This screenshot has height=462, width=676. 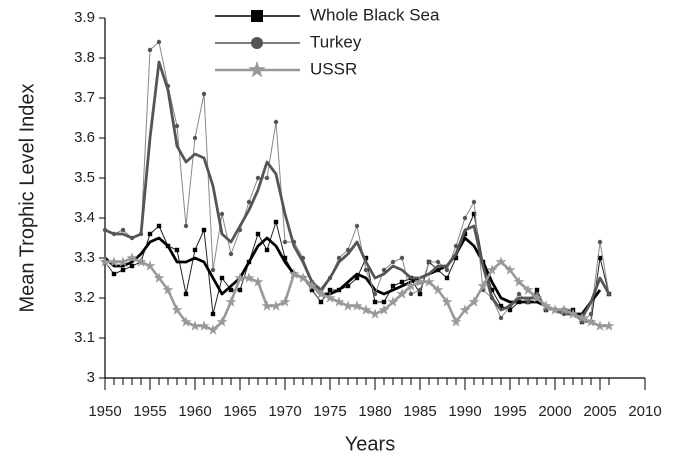 What do you see at coordinates (84, 137) in the screenshot?
I see `y-tick-label: 3.6` at bounding box center [84, 137].